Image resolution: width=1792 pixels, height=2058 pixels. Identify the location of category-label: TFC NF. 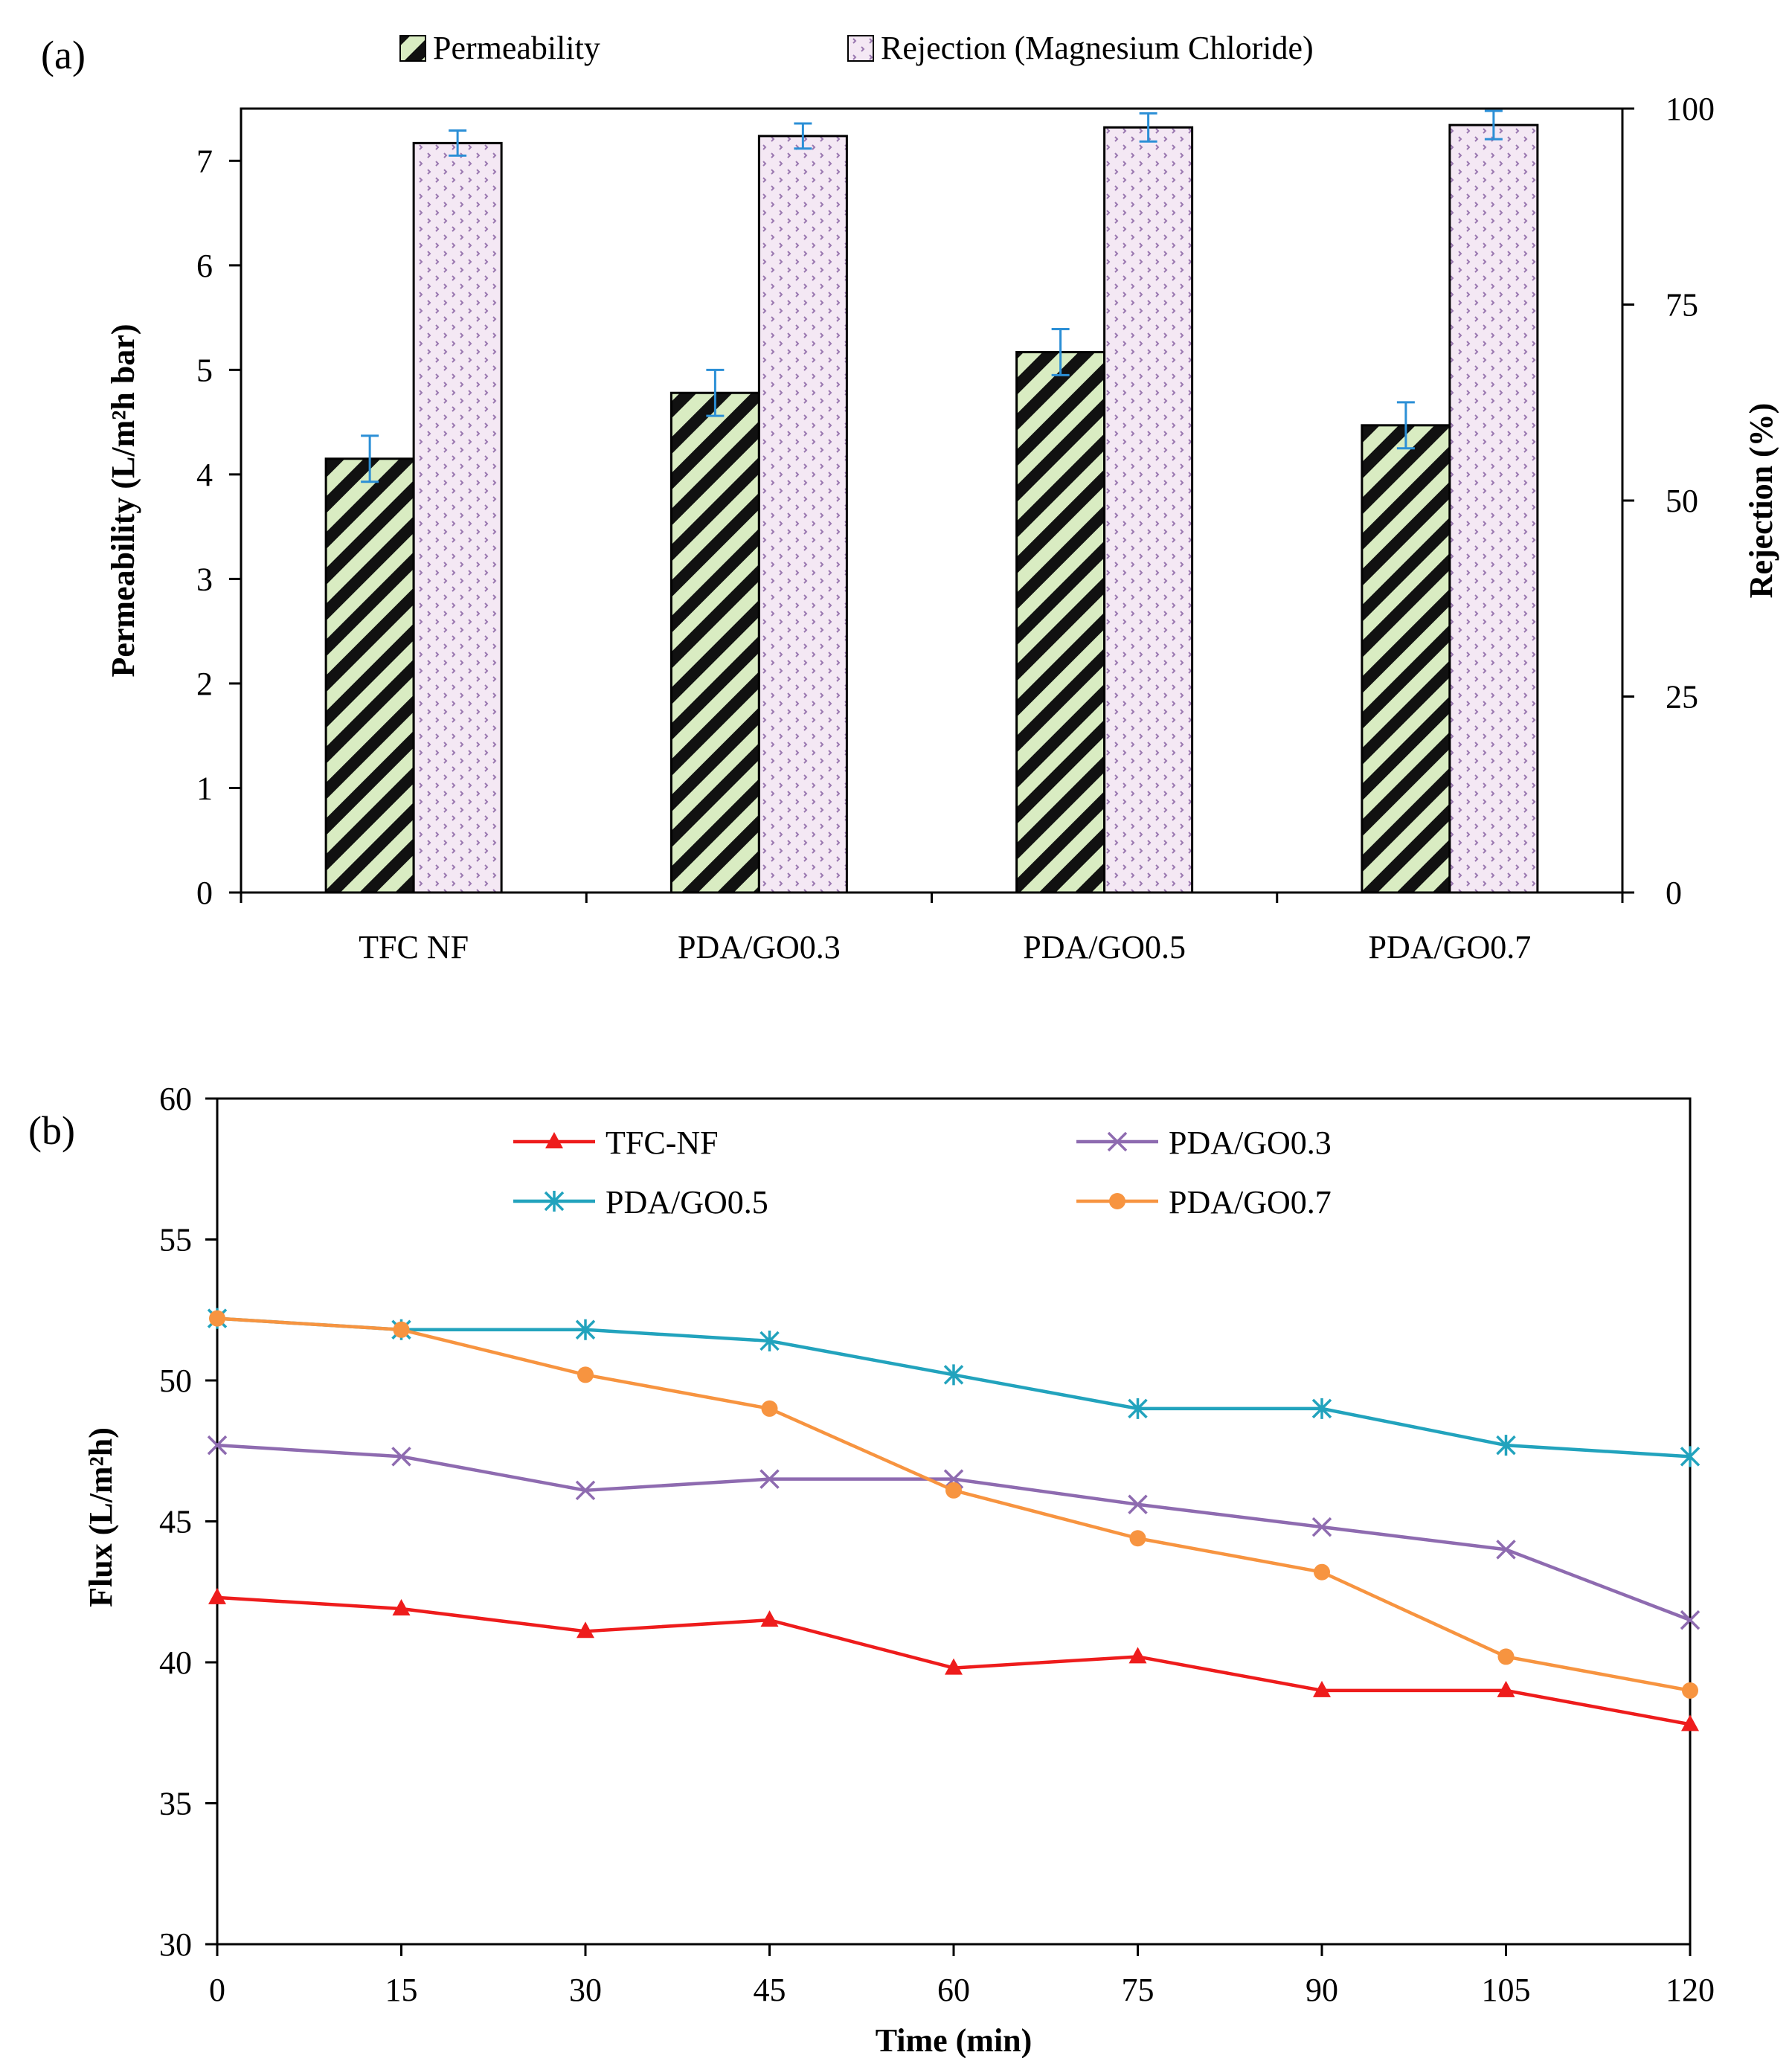
(414, 947).